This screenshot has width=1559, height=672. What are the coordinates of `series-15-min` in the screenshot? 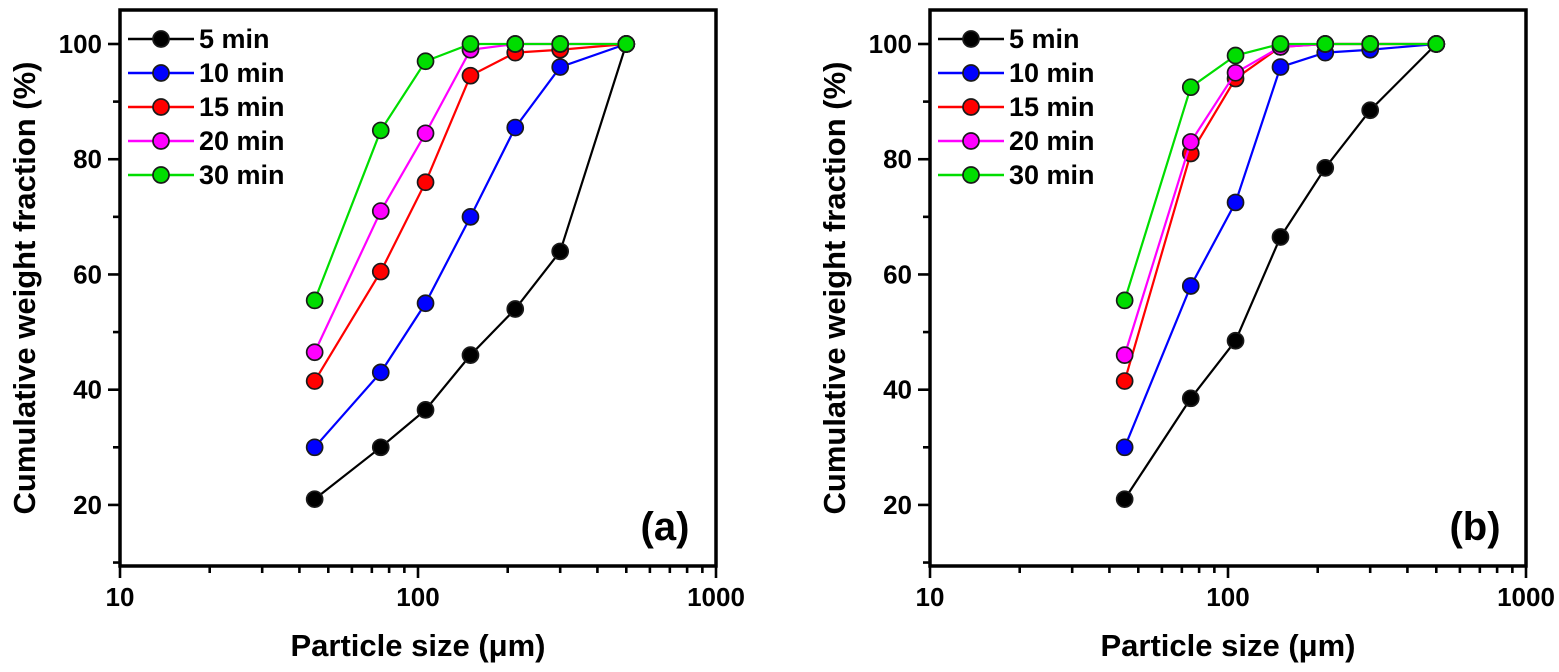 It's located at (1280, 212).